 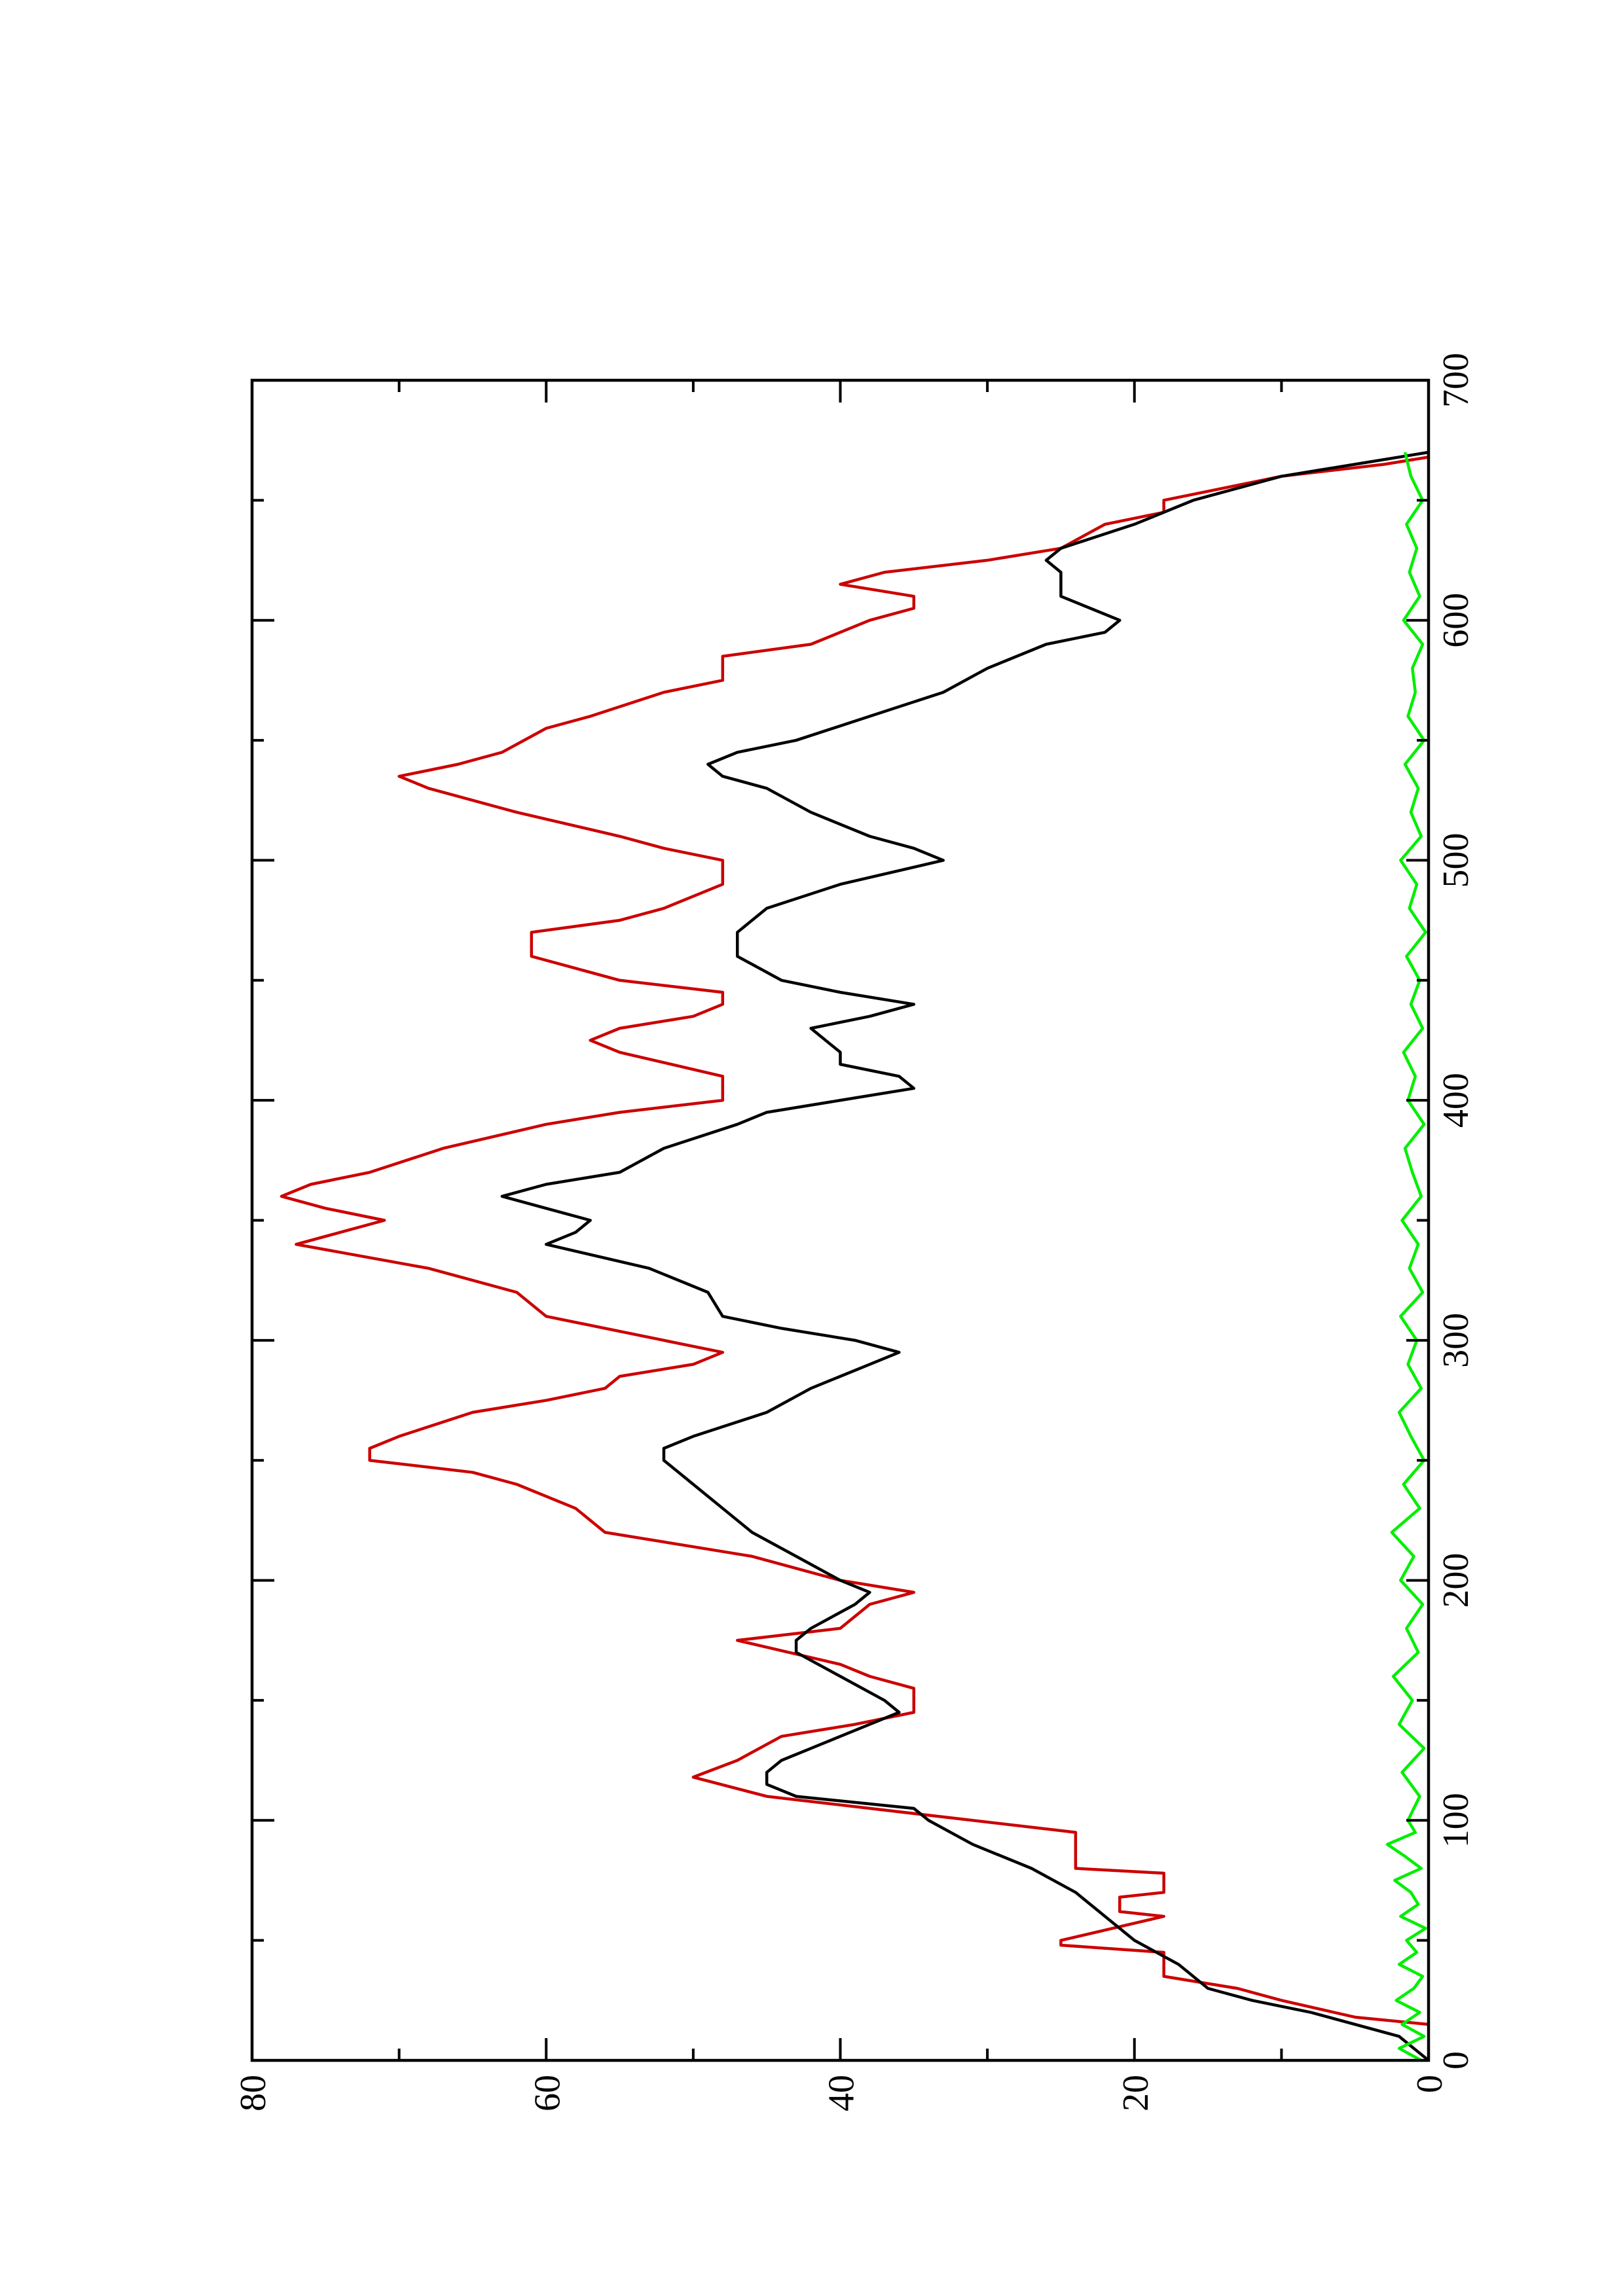 I want to click on data-line, so click(x=1406, y=1257).